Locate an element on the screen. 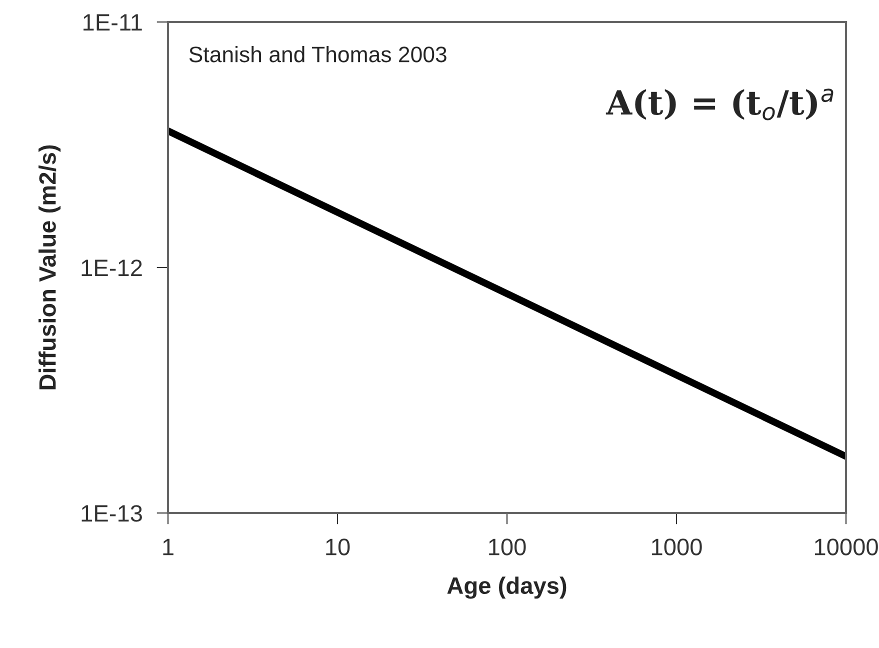  x-tick-label: 10 is located at coordinates (338, 547).